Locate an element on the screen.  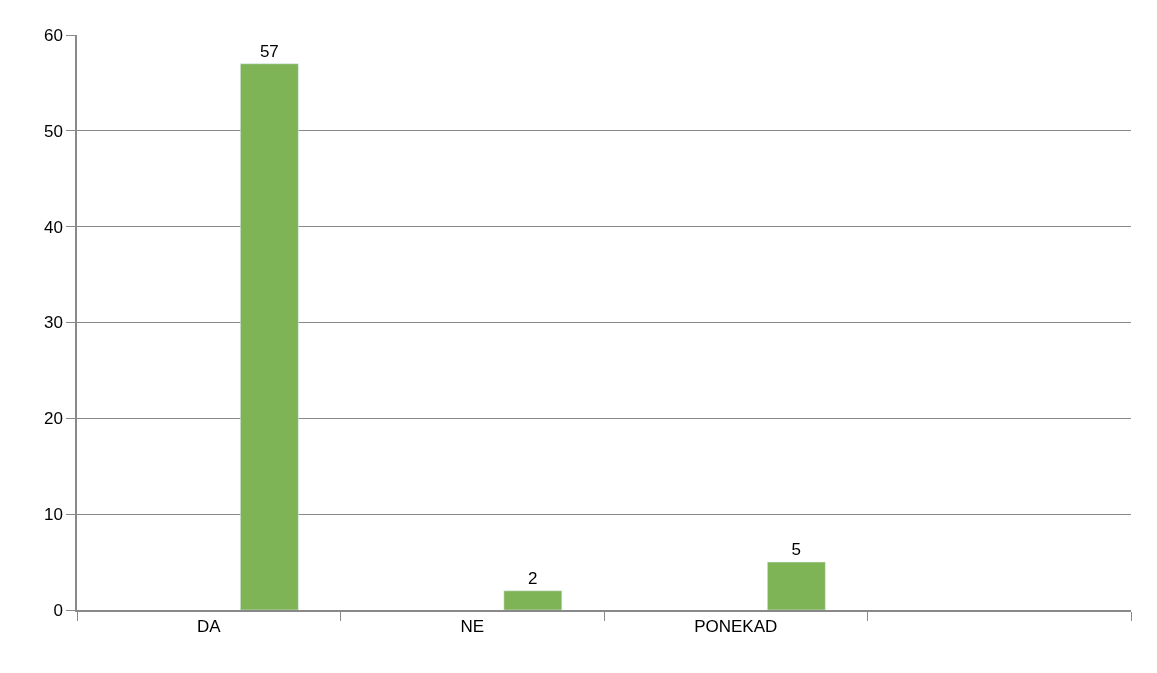
y-tick-label: 60 is located at coordinates (53, 35).